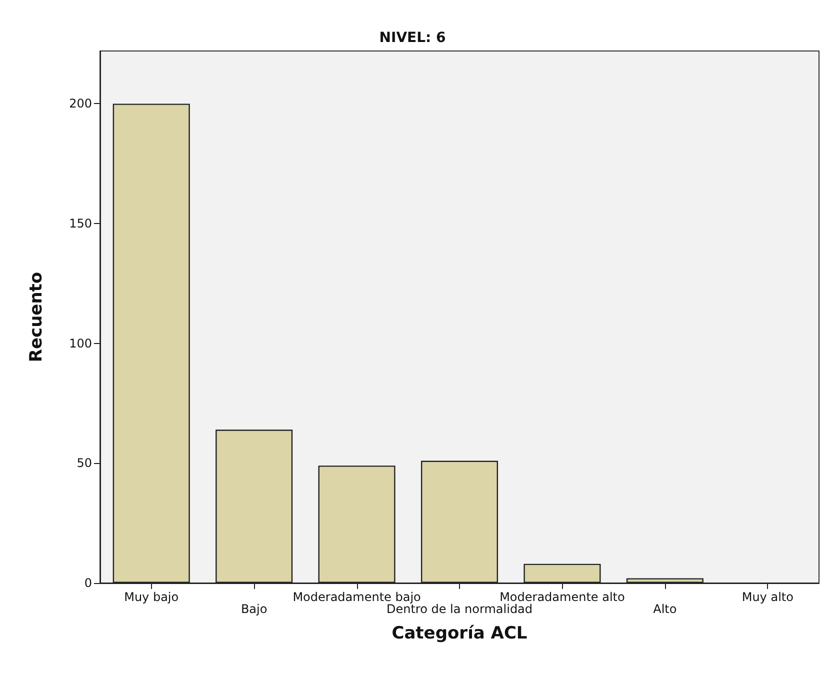 The image size is (825, 673). Describe the element at coordinates (459, 609) in the screenshot. I see `x-tick-label: Dentro de la normalidad` at that location.